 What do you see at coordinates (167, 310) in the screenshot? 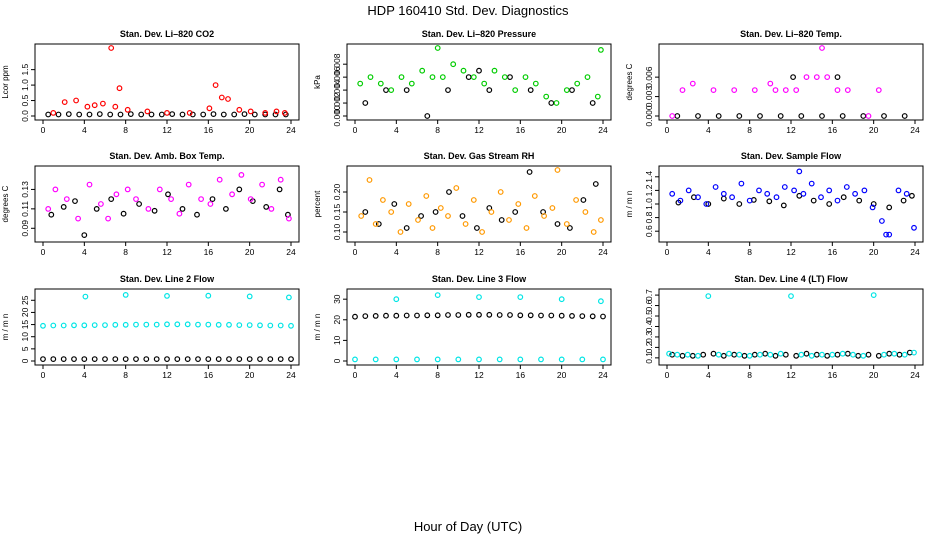
I see `series-line-2-flow` at bounding box center [167, 310].